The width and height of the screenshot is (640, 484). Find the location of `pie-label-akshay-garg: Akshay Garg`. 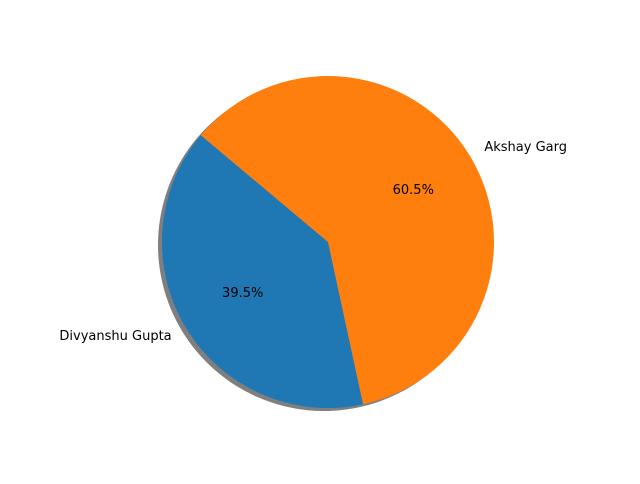

pie-label-akshay-garg: Akshay Garg is located at coordinates (525, 147).